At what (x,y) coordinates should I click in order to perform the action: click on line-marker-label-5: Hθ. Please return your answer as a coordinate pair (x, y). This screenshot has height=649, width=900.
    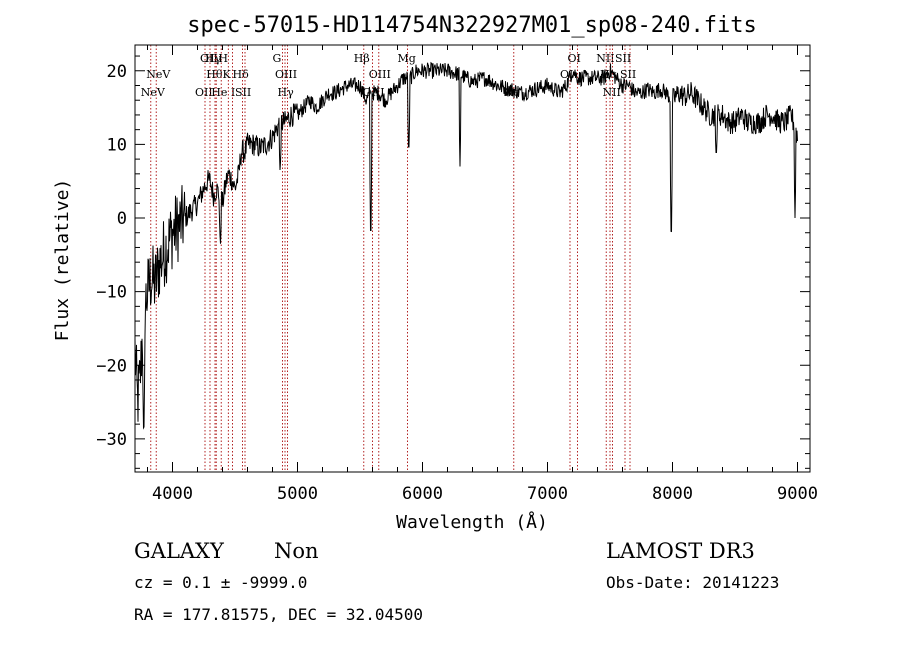
    Looking at the image, I should click on (214, 74).